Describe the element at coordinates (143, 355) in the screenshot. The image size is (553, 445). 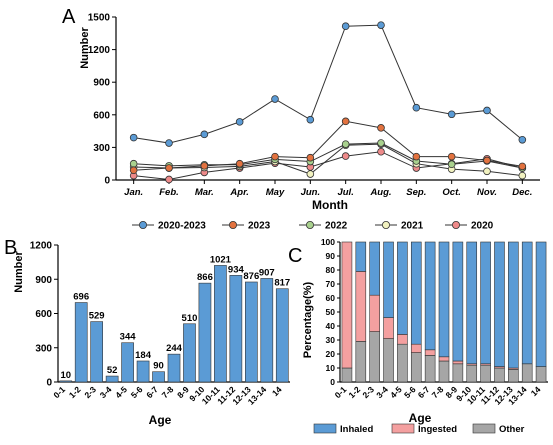
I see `panel-b-data-label: 184` at that location.